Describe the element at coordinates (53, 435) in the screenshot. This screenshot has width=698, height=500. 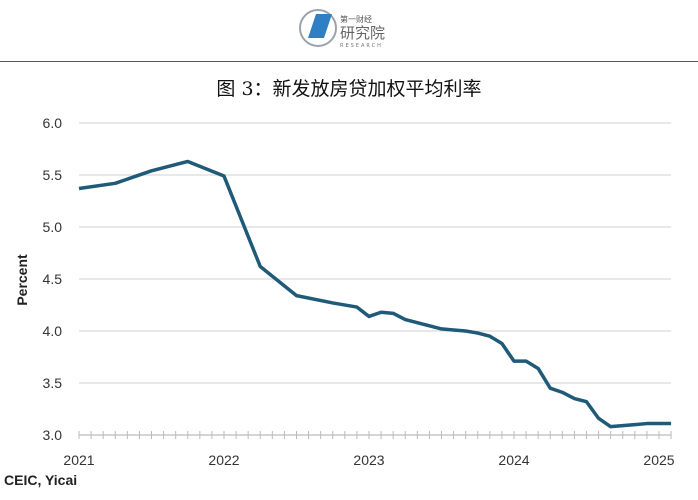
I see `y-tick-label: 3.0` at that location.